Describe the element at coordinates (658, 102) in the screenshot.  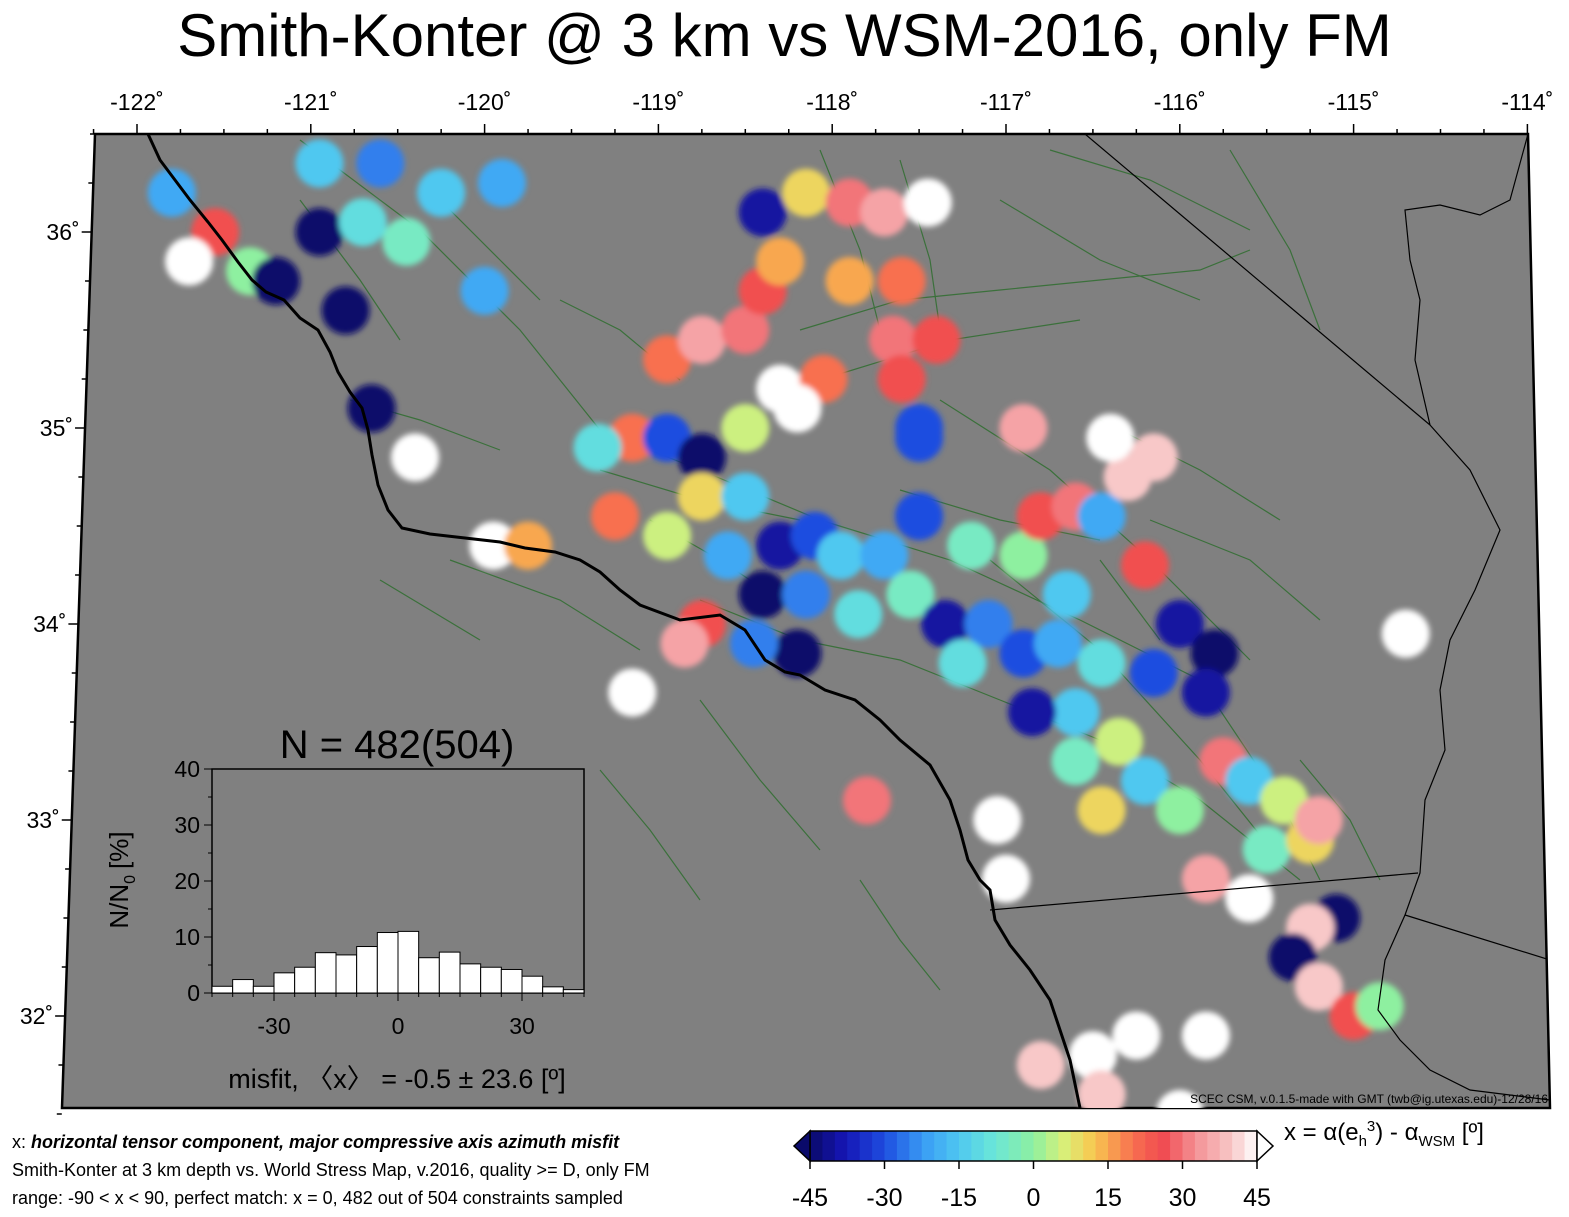
I see `longitude-label: -119˚` at that location.